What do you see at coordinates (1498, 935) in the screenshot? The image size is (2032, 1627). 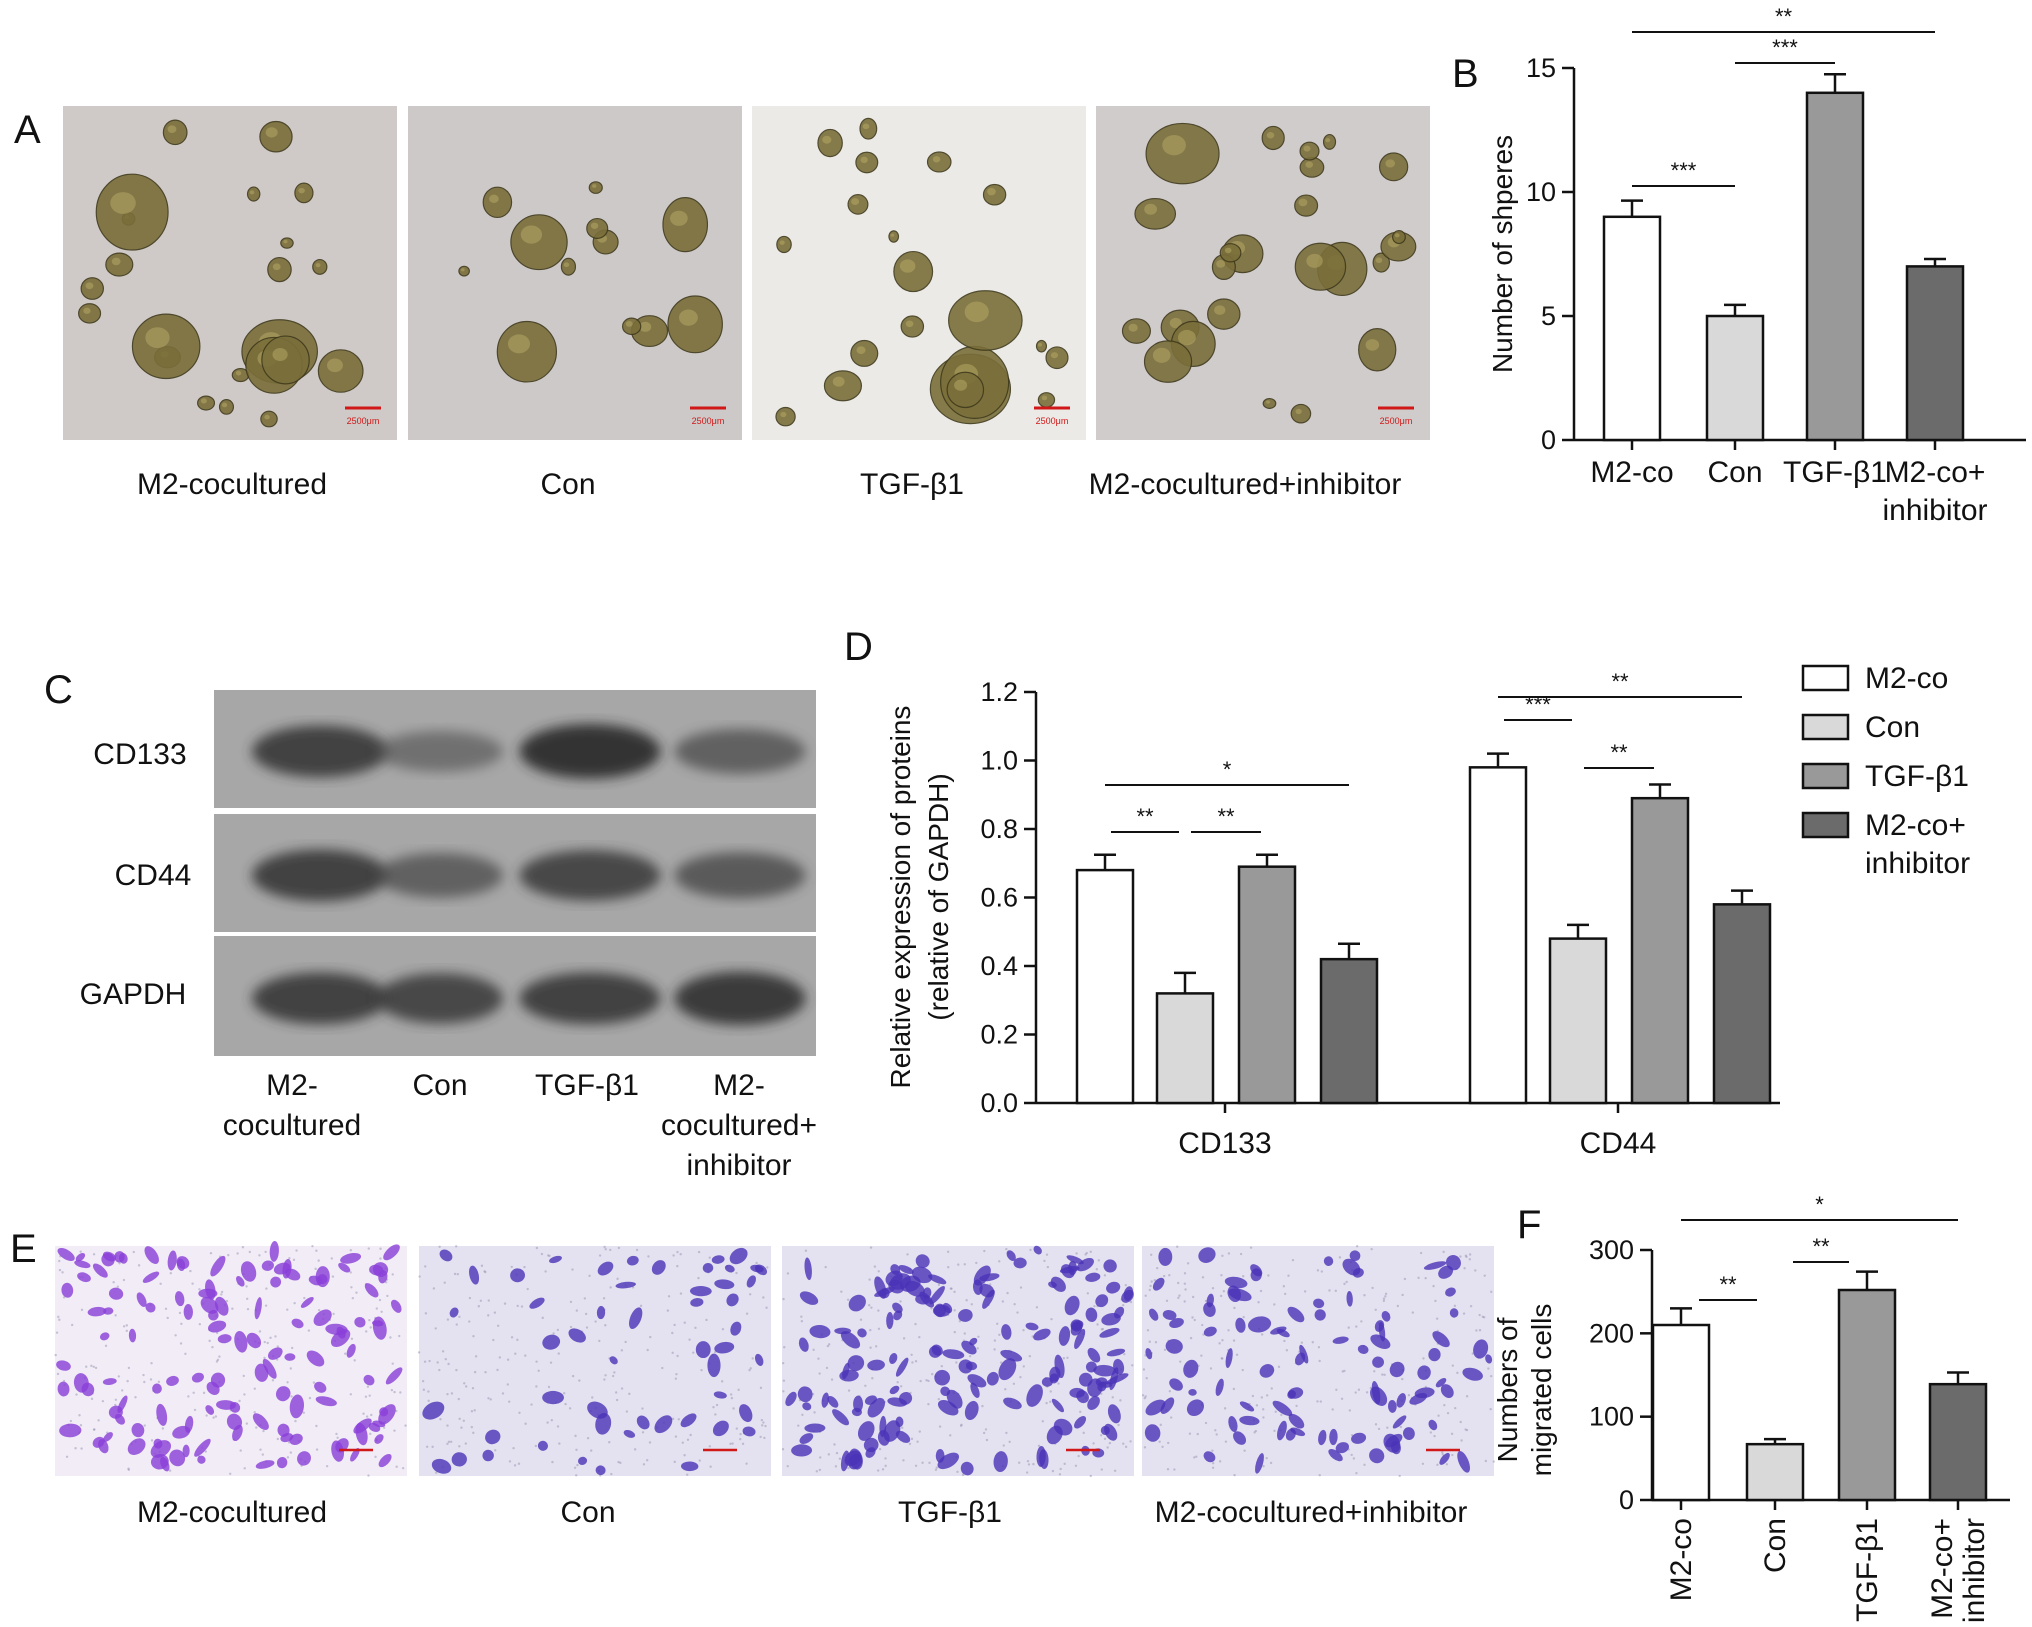 I see `bar` at bounding box center [1498, 935].